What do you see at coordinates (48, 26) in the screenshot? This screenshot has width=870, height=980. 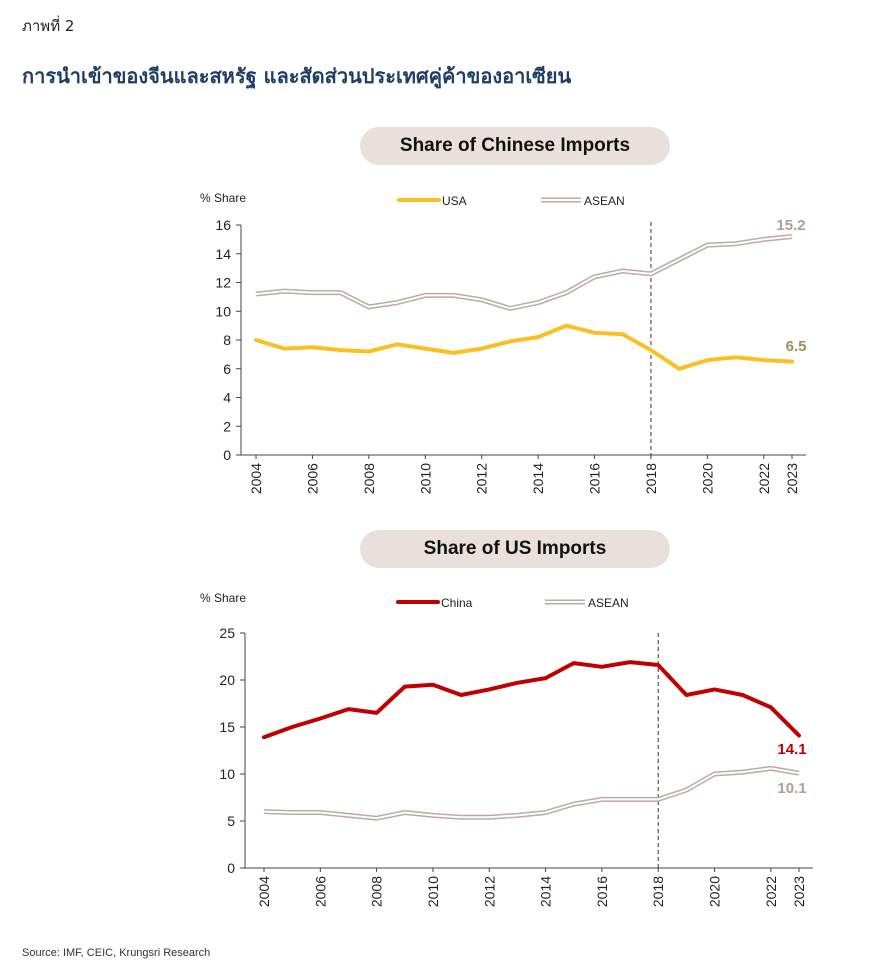 I see `figure-label: ภาพที่ 2` at bounding box center [48, 26].